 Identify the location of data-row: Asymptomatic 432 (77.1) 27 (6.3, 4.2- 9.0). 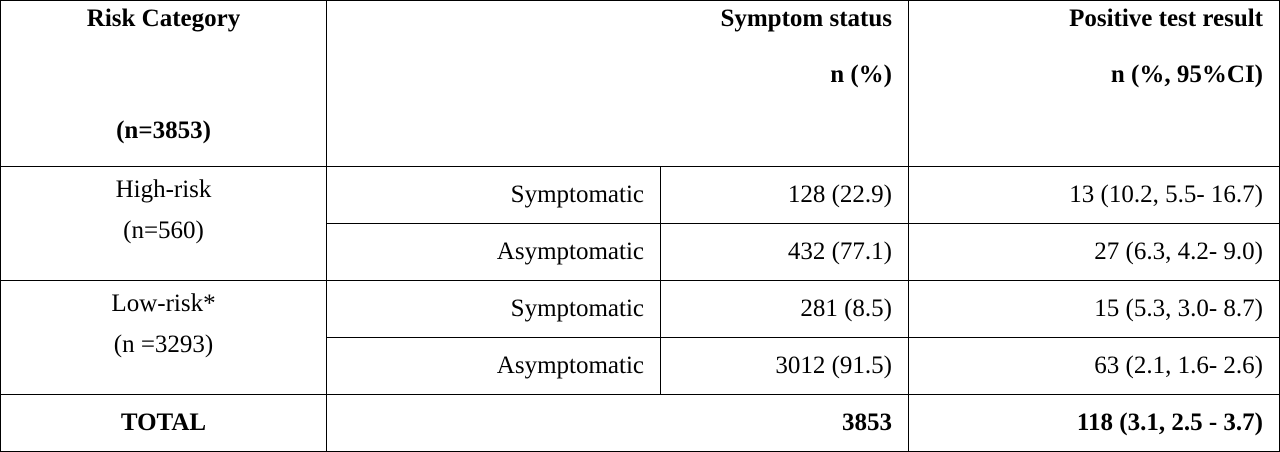
(640, 252).